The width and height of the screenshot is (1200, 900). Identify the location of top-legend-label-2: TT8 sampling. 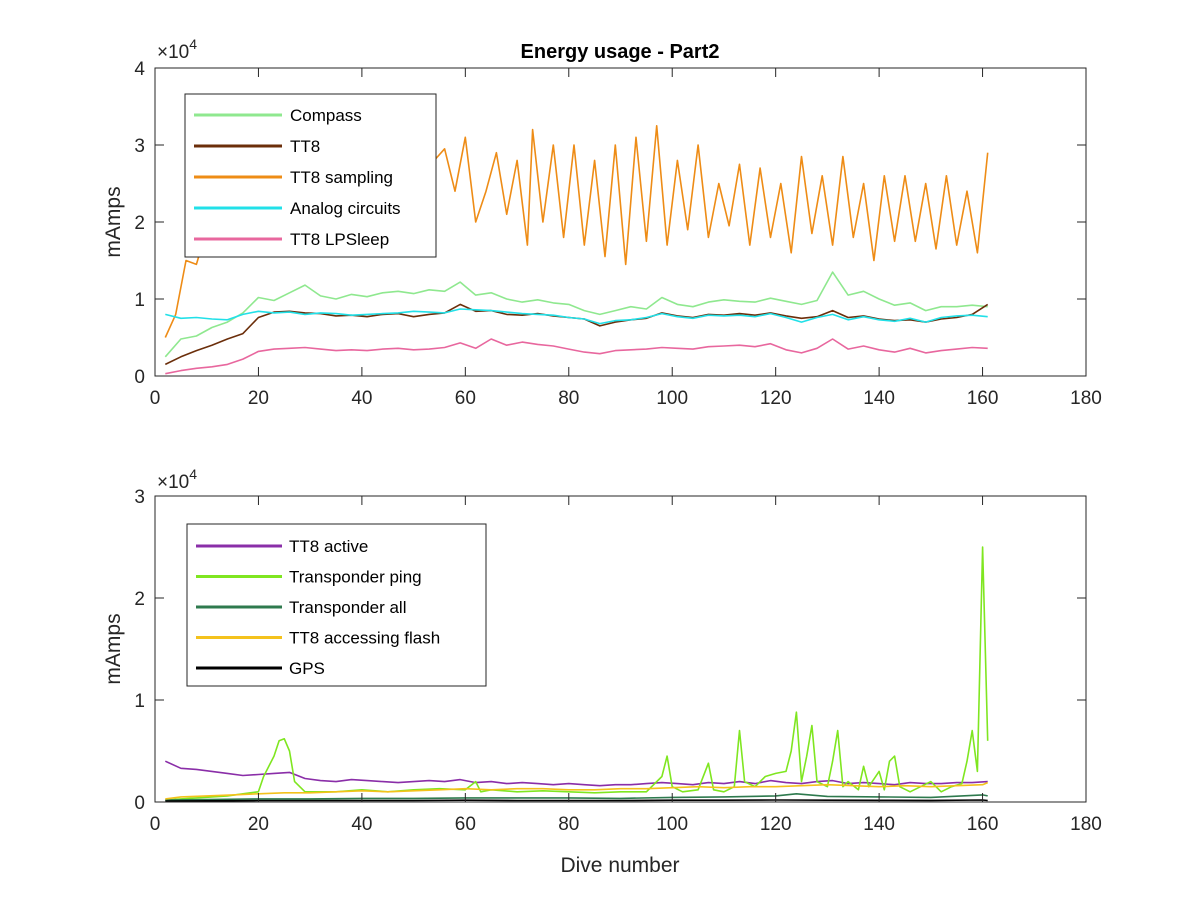
(341, 177).